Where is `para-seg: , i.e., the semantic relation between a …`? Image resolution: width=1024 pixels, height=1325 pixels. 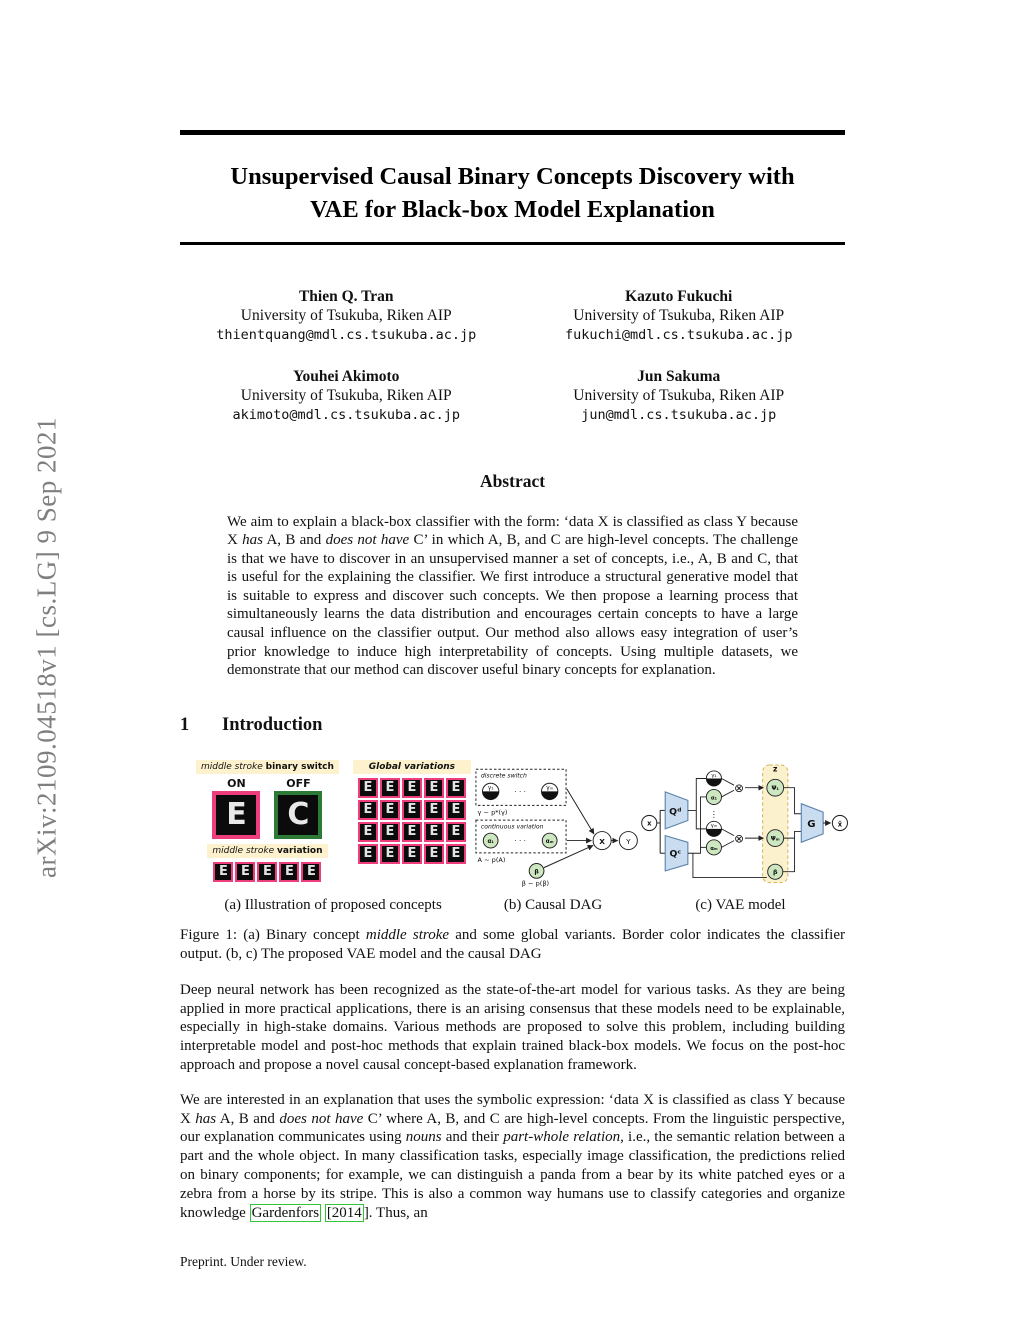 para-seg: , i.e., the semantic relation between a … is located at coordinates (512, 1175).